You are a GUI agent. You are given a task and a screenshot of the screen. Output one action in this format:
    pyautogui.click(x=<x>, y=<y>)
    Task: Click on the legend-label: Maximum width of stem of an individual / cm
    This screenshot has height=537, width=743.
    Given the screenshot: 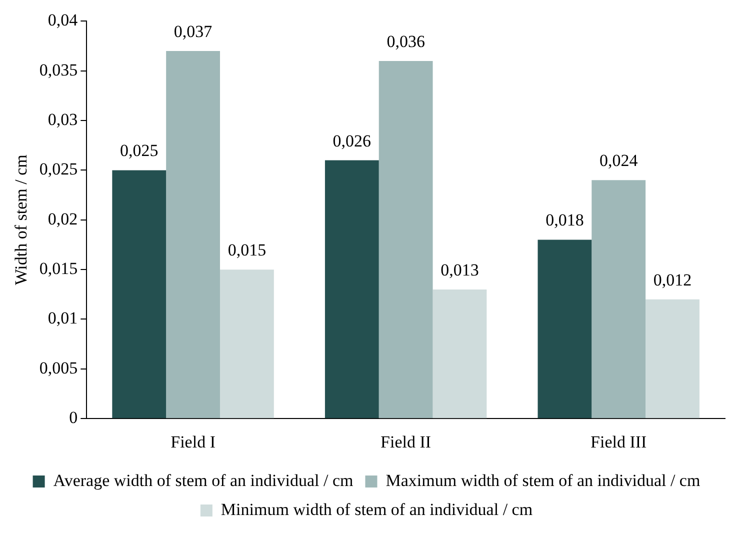 What is the action you would take?
    pyautogui.click(x=543, y=480)
    